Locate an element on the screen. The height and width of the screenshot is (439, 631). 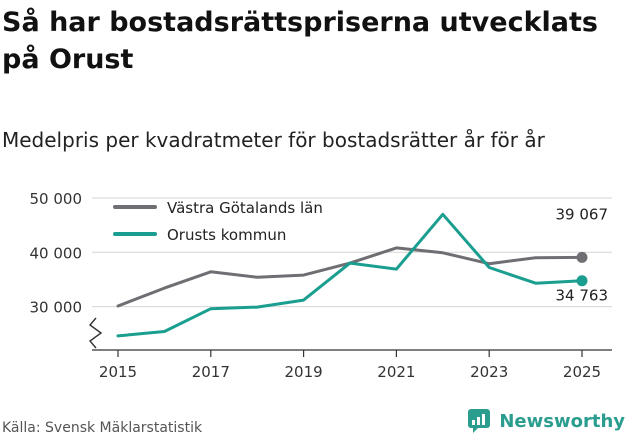
brand-name: Newsworthy is located at coordinates (562, 421).